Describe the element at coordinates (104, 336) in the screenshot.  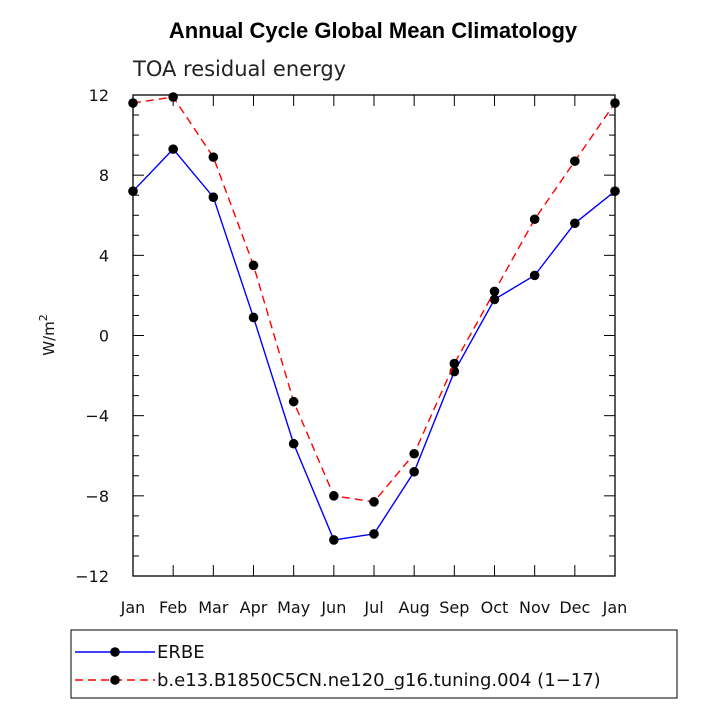
I see `y-tick-label: 0` at that location.